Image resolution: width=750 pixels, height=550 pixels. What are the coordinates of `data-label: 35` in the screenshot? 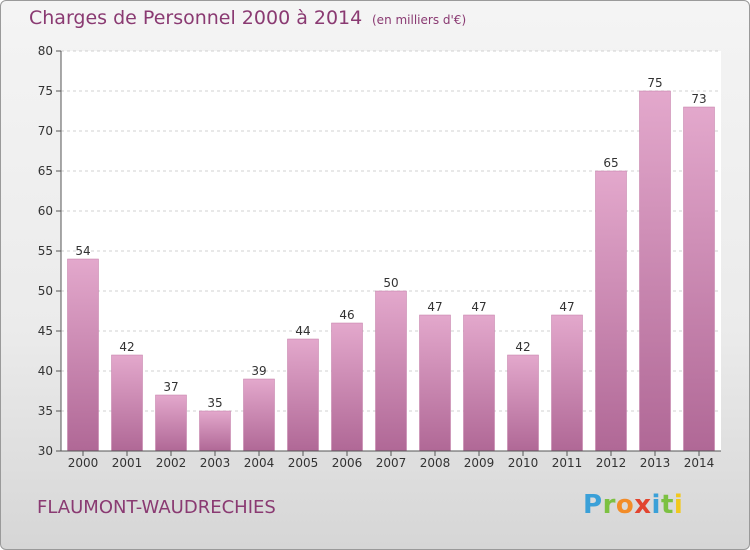 It's located at (214, 403).